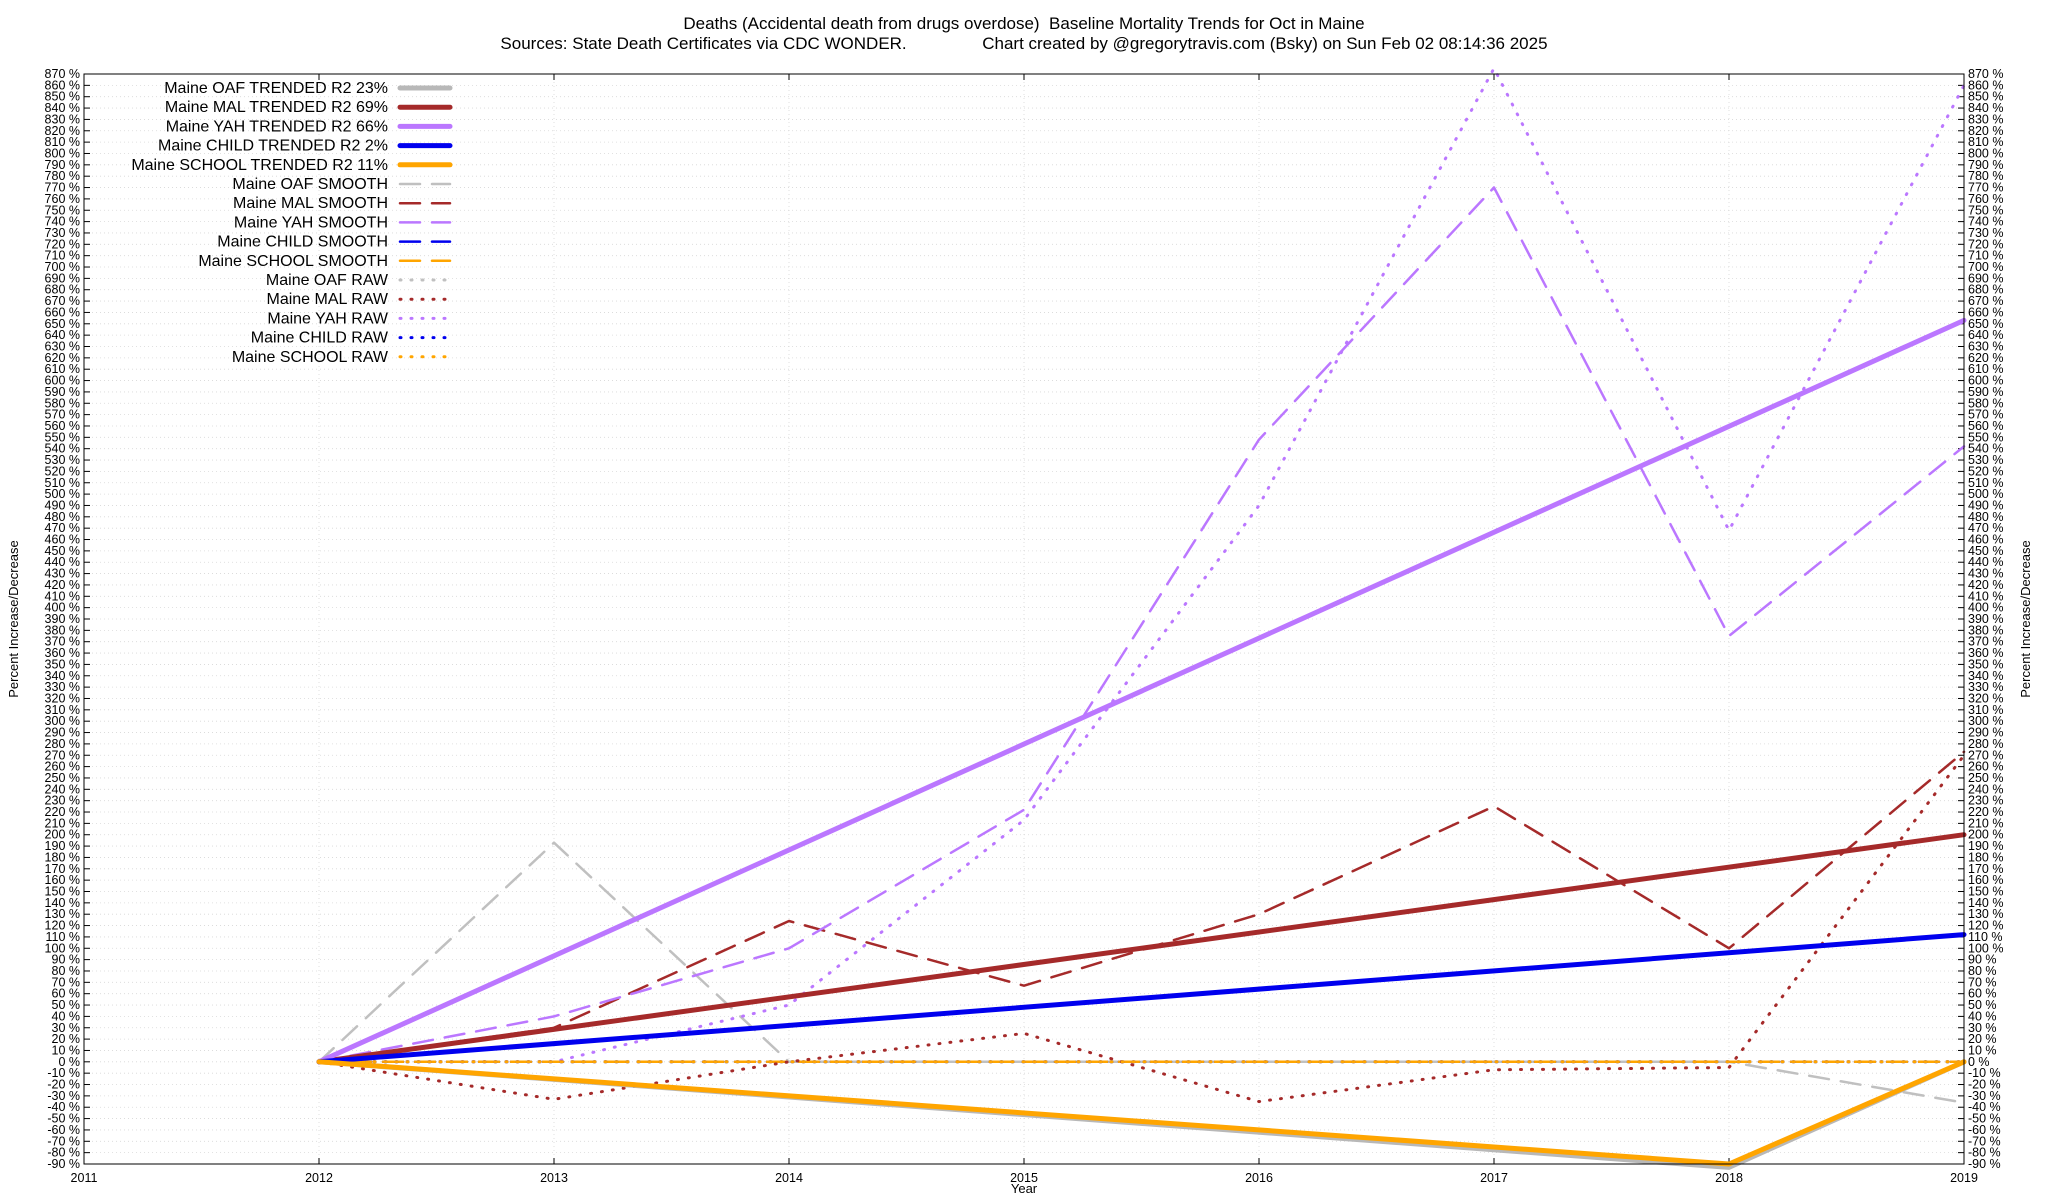 This screenshot has width=2048, height=1200. I want to click on y-tick-label: 570 %, so click(62, 415).